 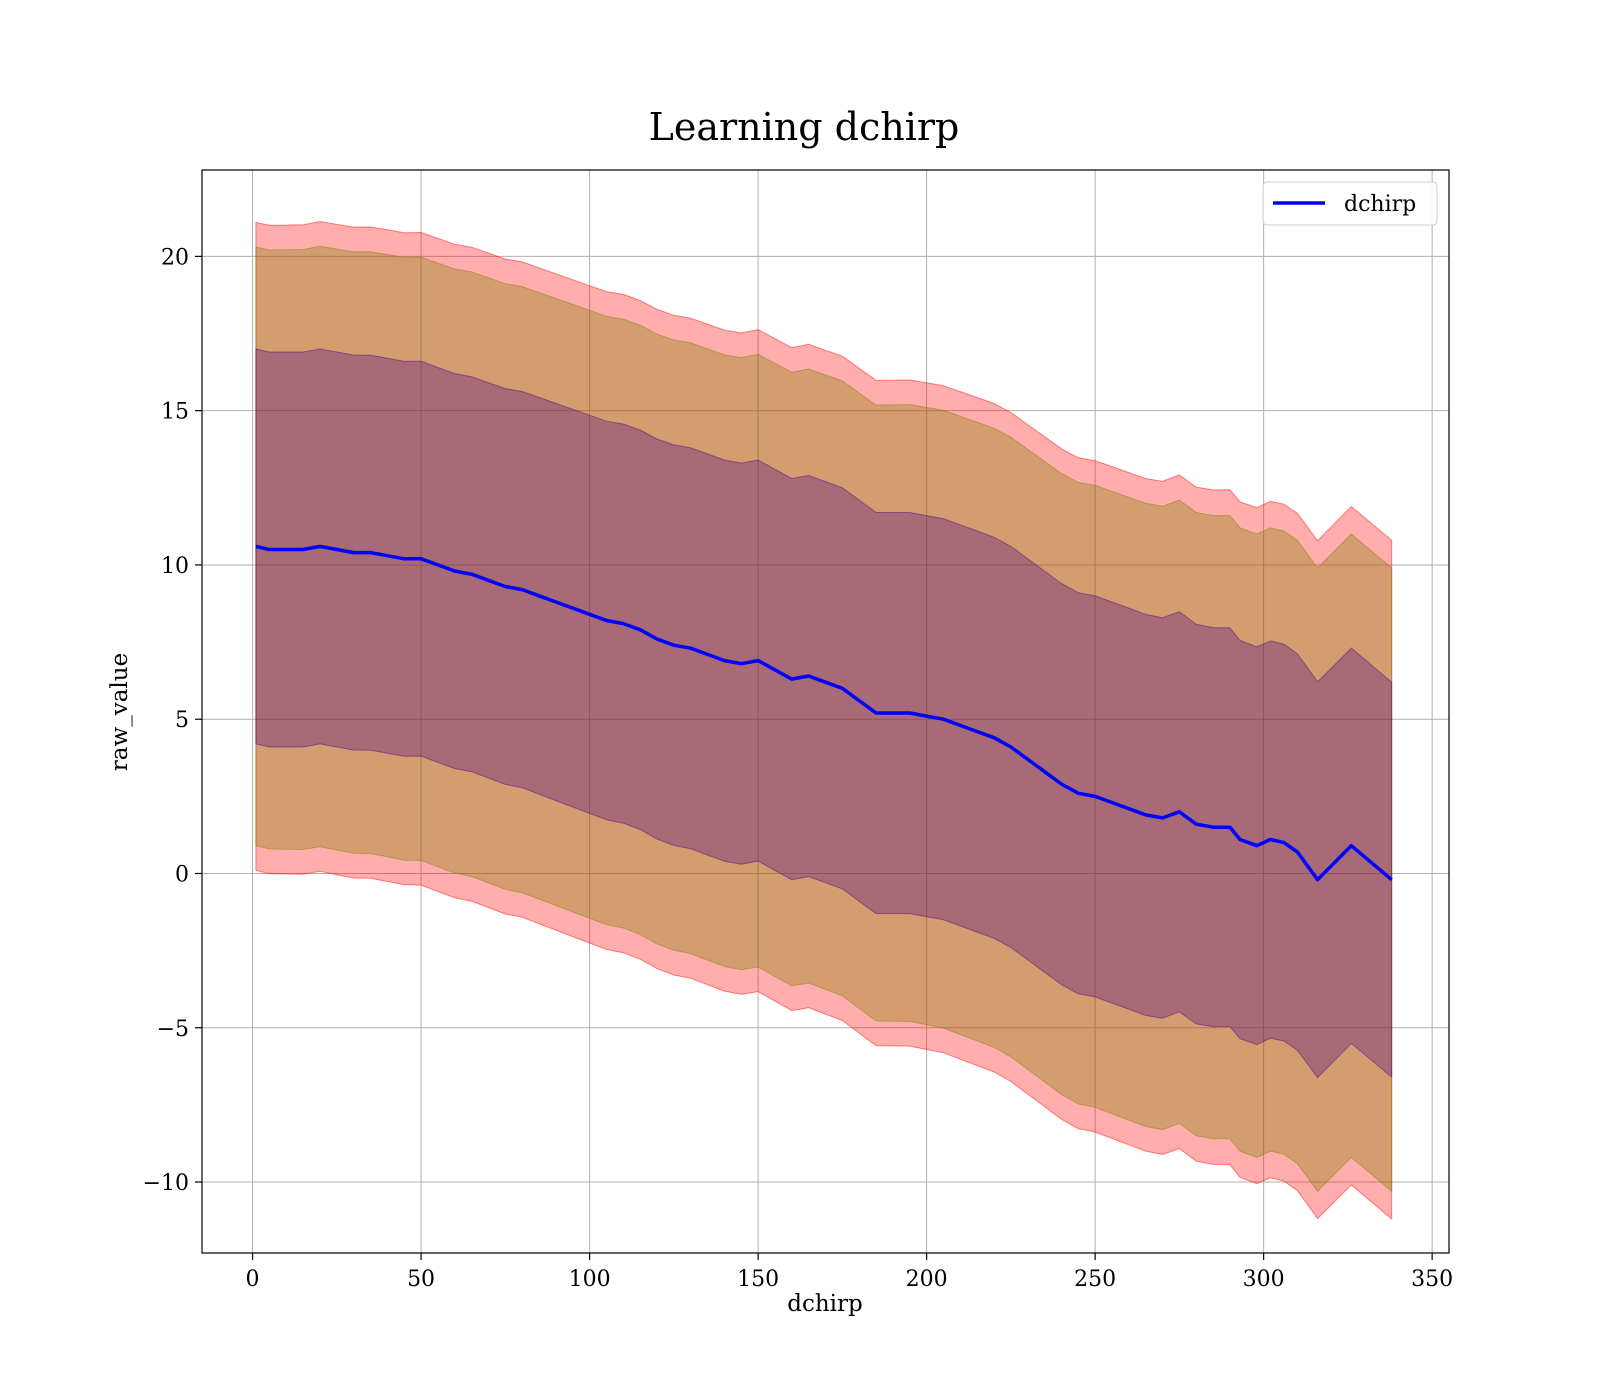 What do you see at coordinates (173, 1029) in the screenshot?
I see `y-tick-label-1: −5` at bounding box center [173, 1029].